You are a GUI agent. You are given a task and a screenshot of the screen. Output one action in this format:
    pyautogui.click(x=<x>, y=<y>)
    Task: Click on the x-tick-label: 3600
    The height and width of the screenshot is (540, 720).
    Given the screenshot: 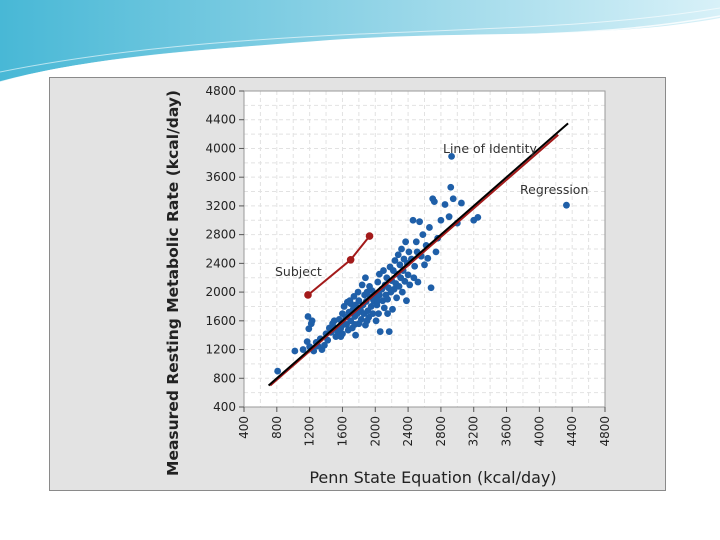 What is the action you would take?
    pyautogui.click(x=507, y=431)
    